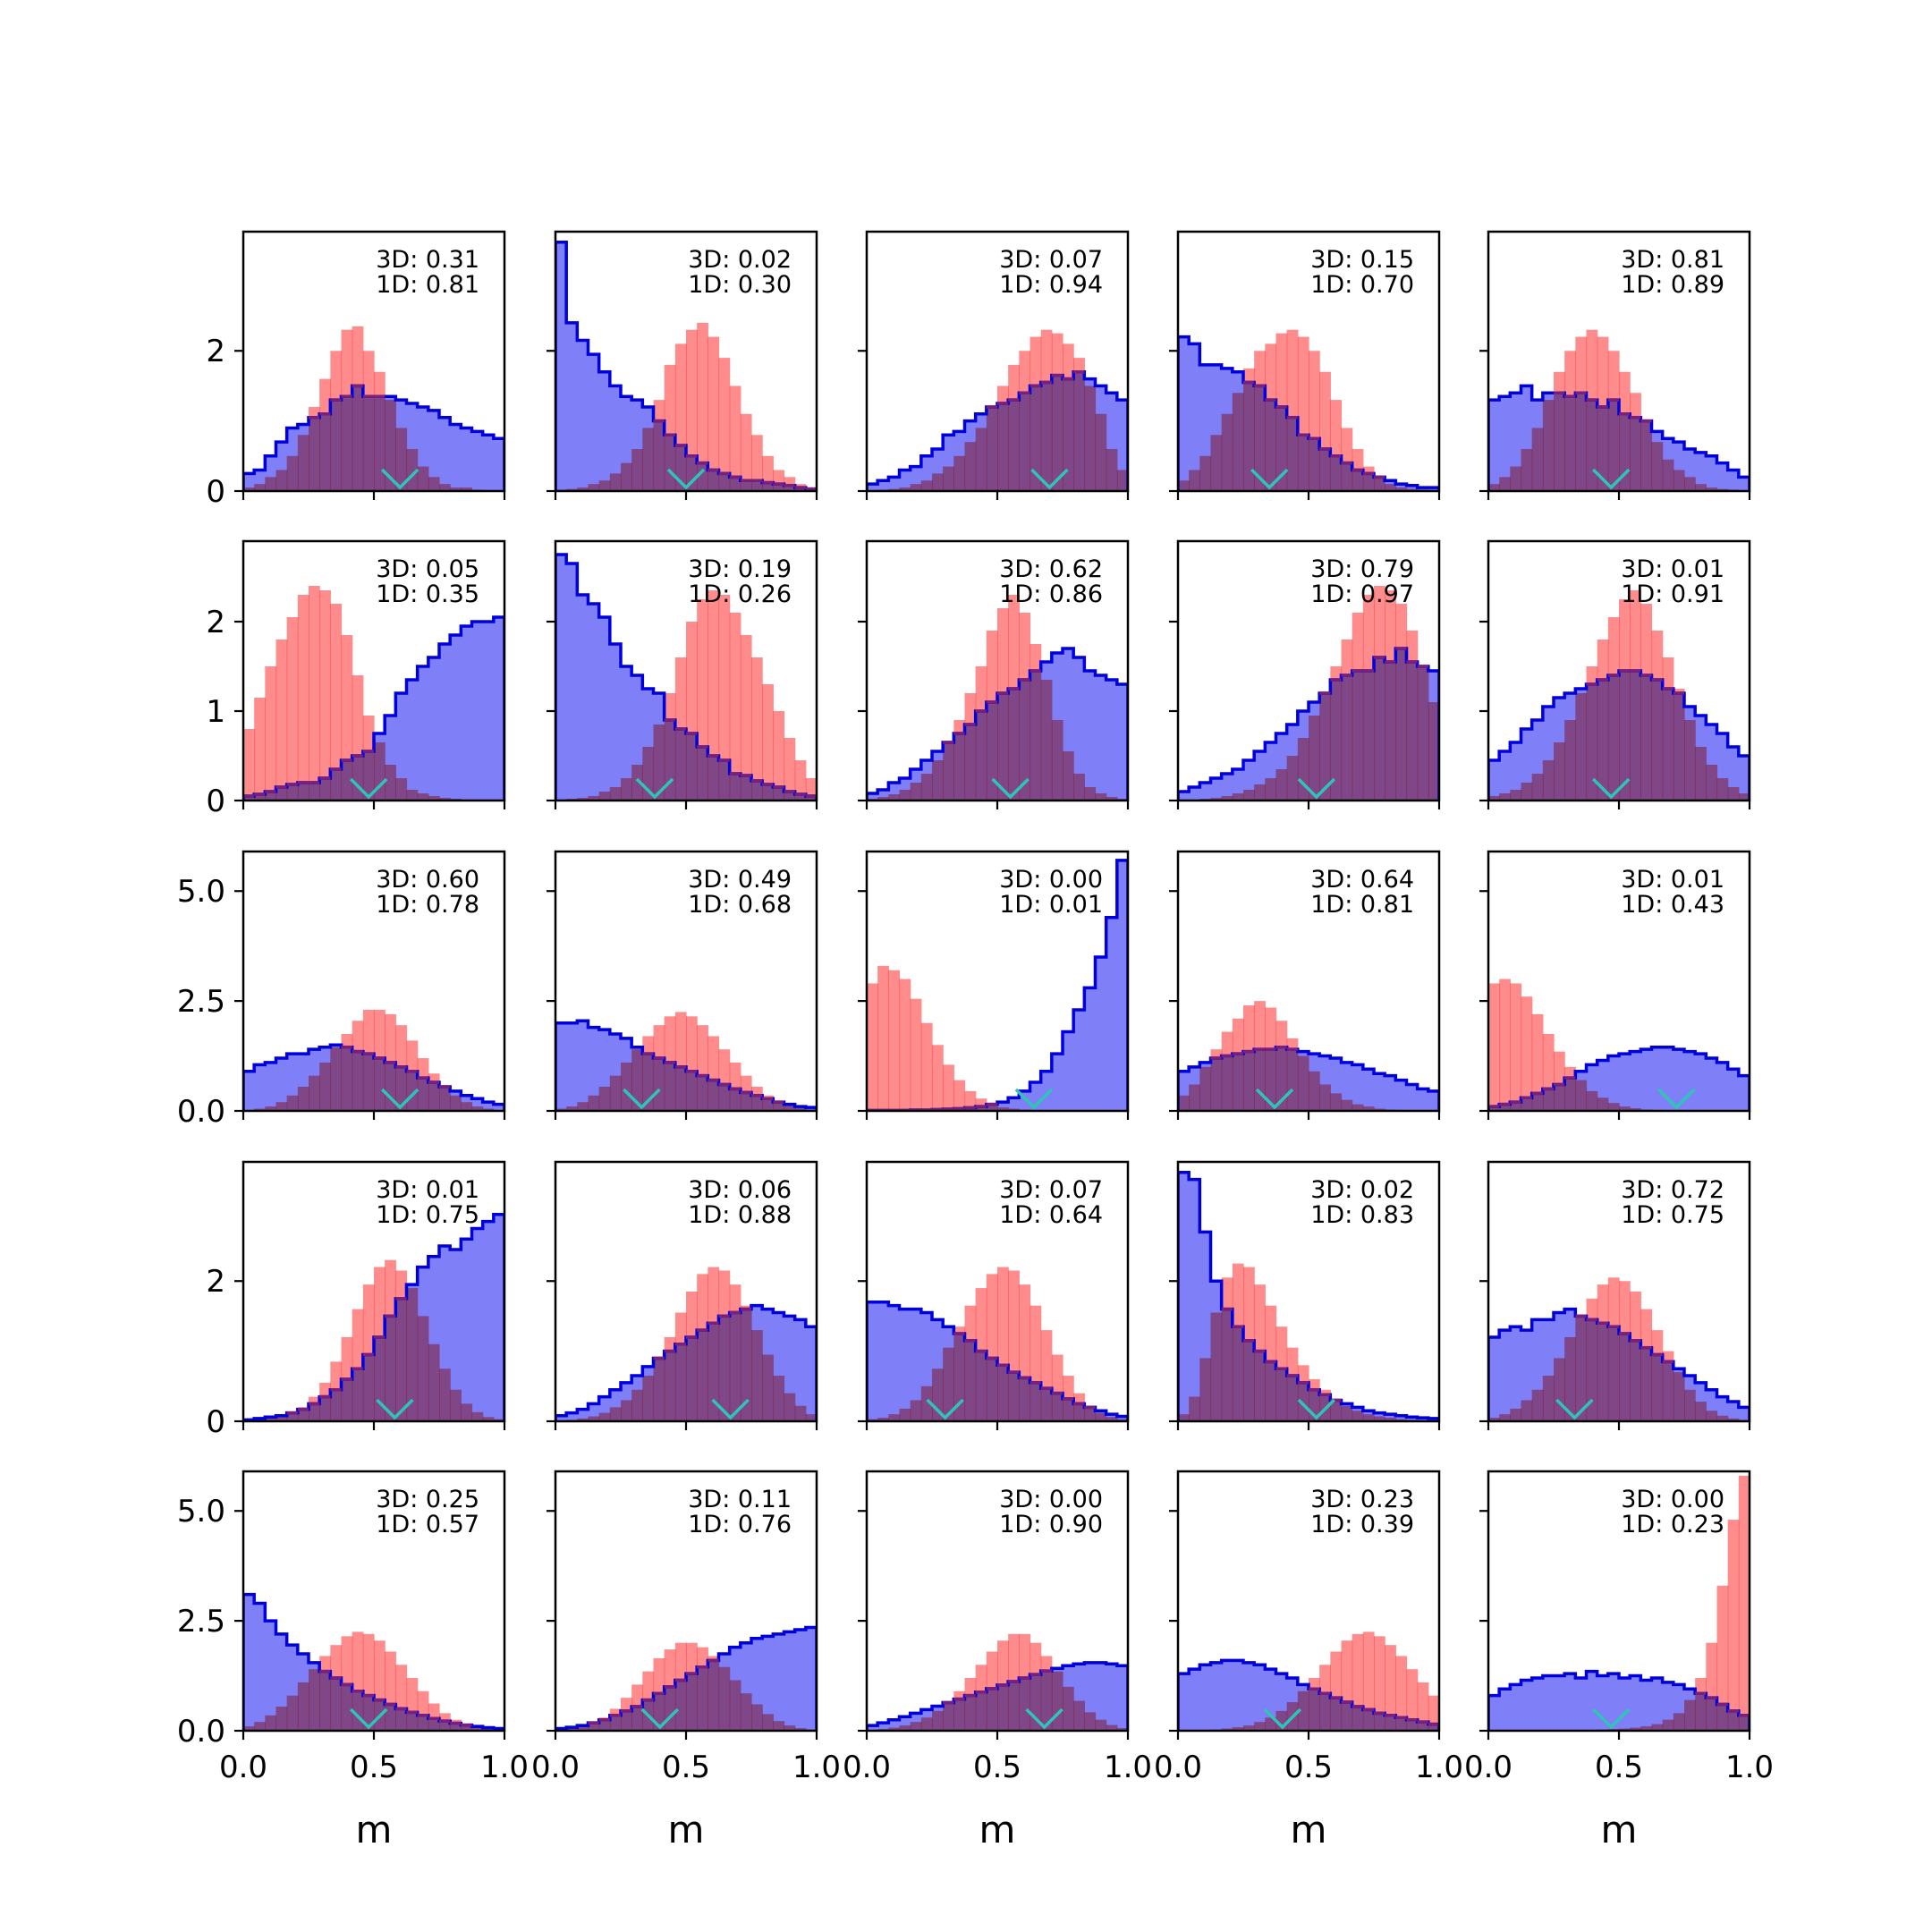 The image size is (1932, 1932). I want to click on score-label: 1D: 0.83, so click(1362, 1215).